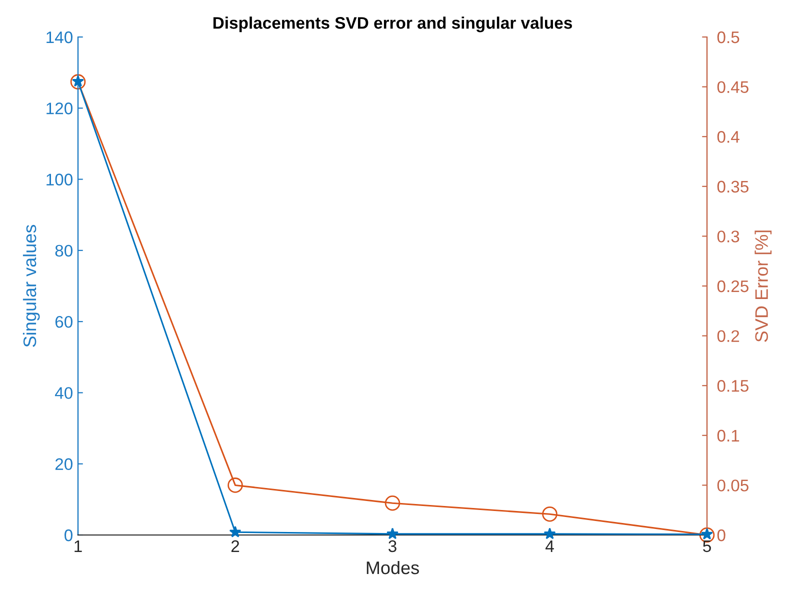 The height and width of the screenshot is (597, 790). I want to click on y2-tick-label: 0.3, so click(728, 236).